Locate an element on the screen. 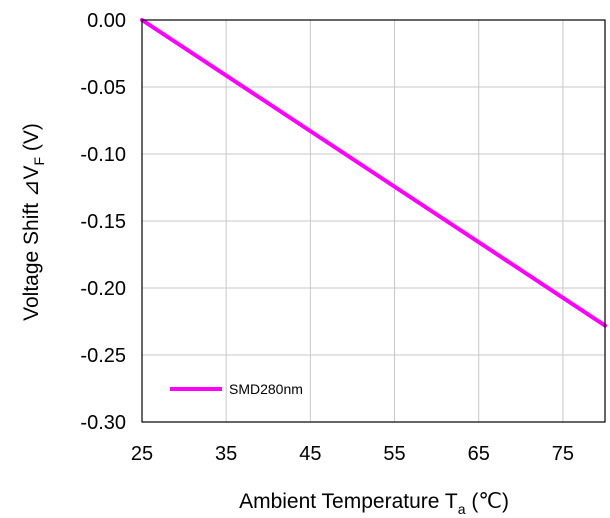 The height and width of the screenshot is (518, 610). legend: SMD280nm is located at coordinates (236, 389).